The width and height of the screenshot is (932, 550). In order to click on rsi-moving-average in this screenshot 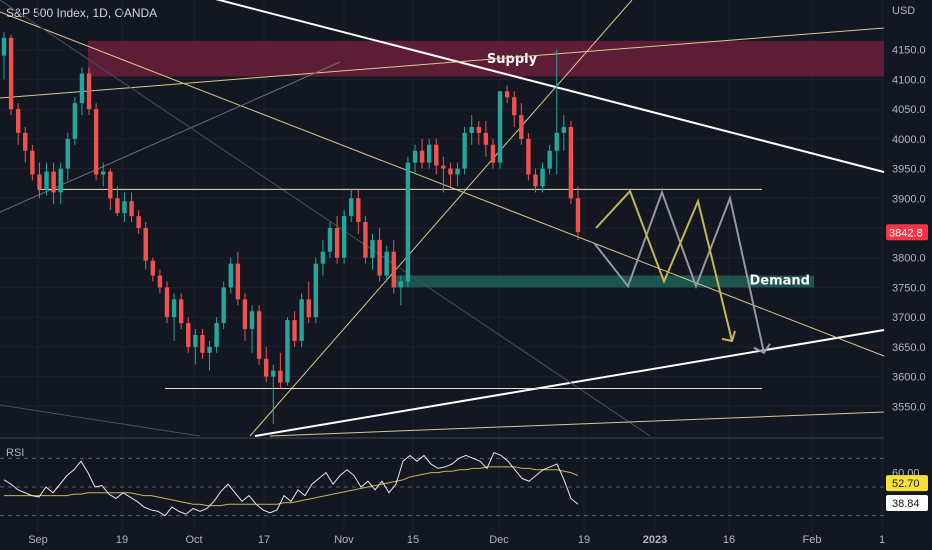, I will do `click(291, 486)`.